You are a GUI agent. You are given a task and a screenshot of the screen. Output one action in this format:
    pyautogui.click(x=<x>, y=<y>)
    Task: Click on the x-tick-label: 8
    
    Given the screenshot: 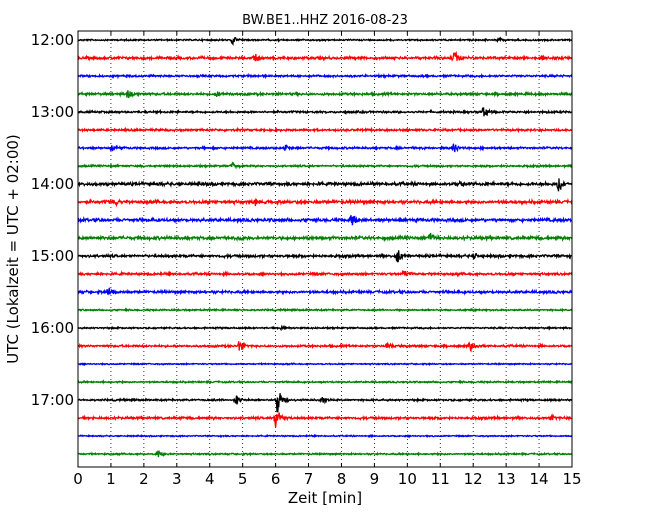 What is the action you would take?
    pyautogui.click(x=342, y=479)
    